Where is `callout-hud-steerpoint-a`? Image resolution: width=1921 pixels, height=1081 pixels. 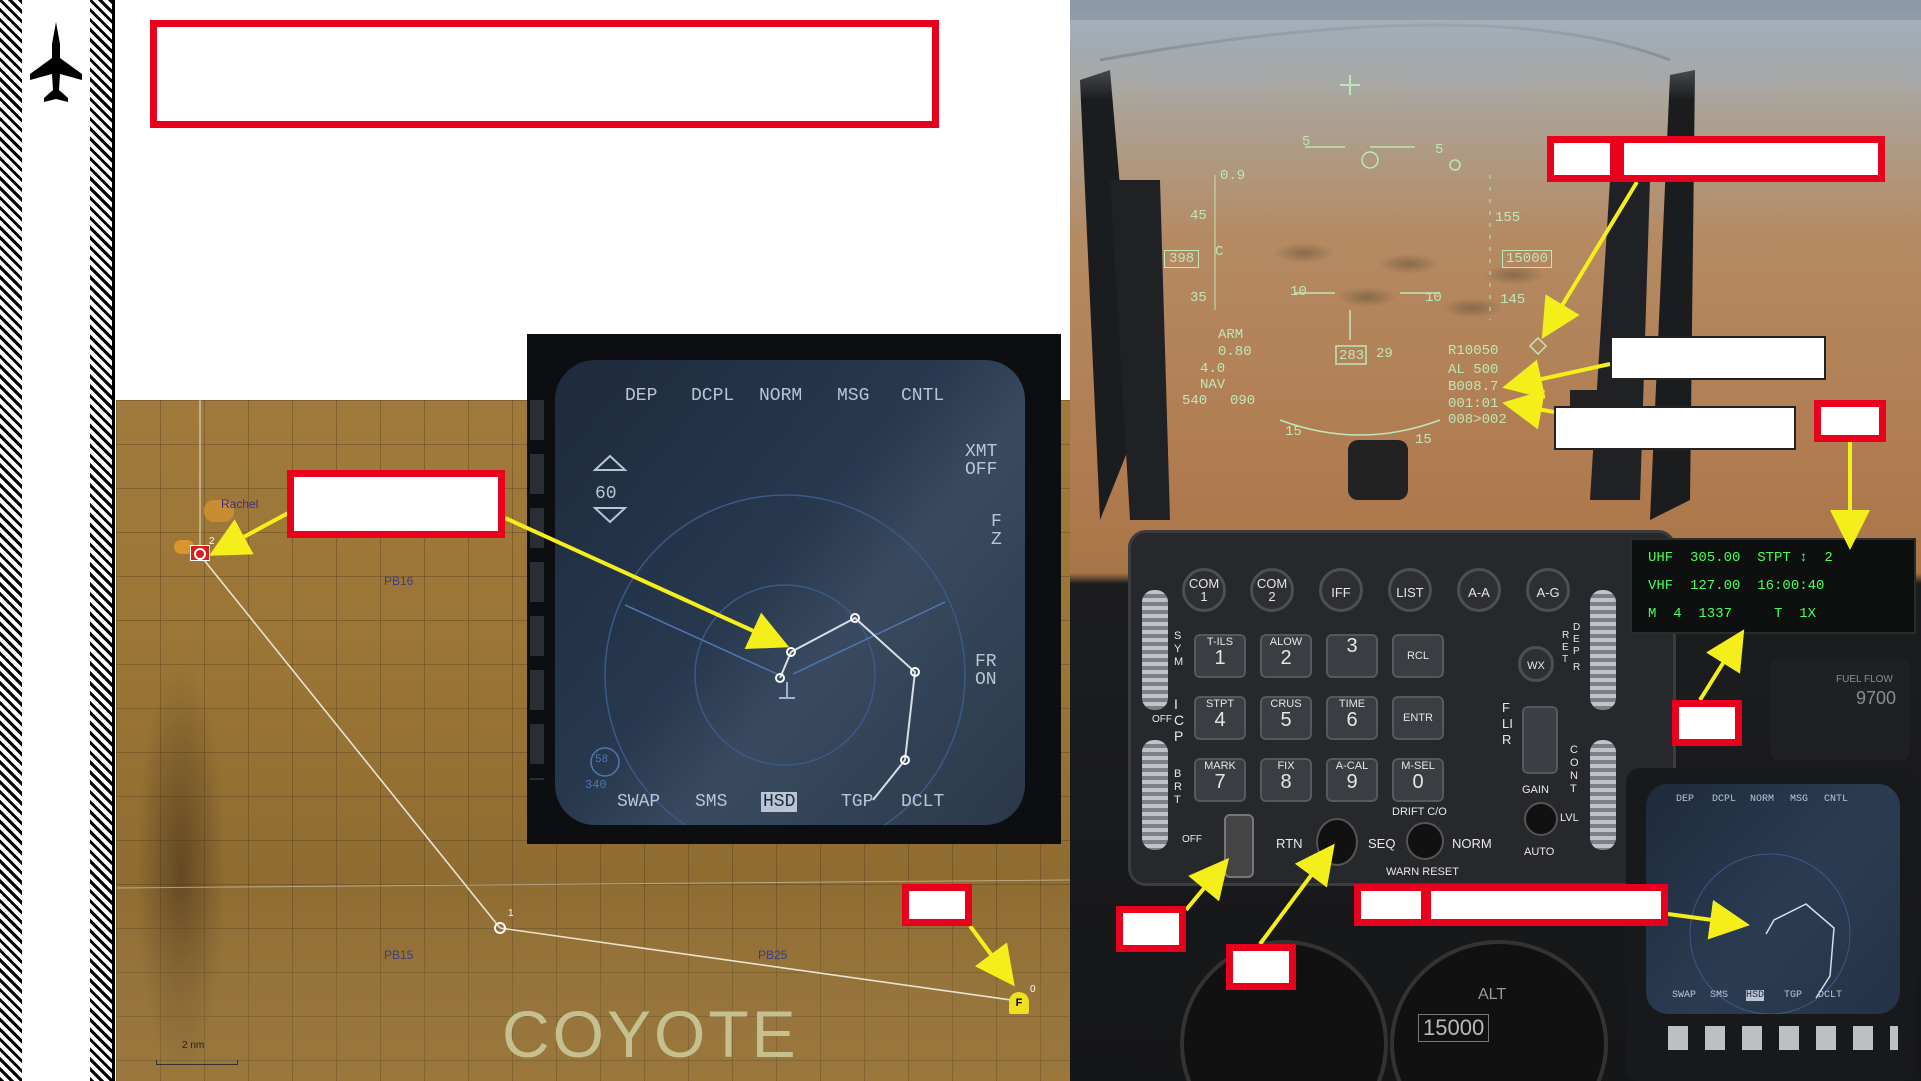
callout-hud-steerpoint-a is located at coordinates (1582, 159).